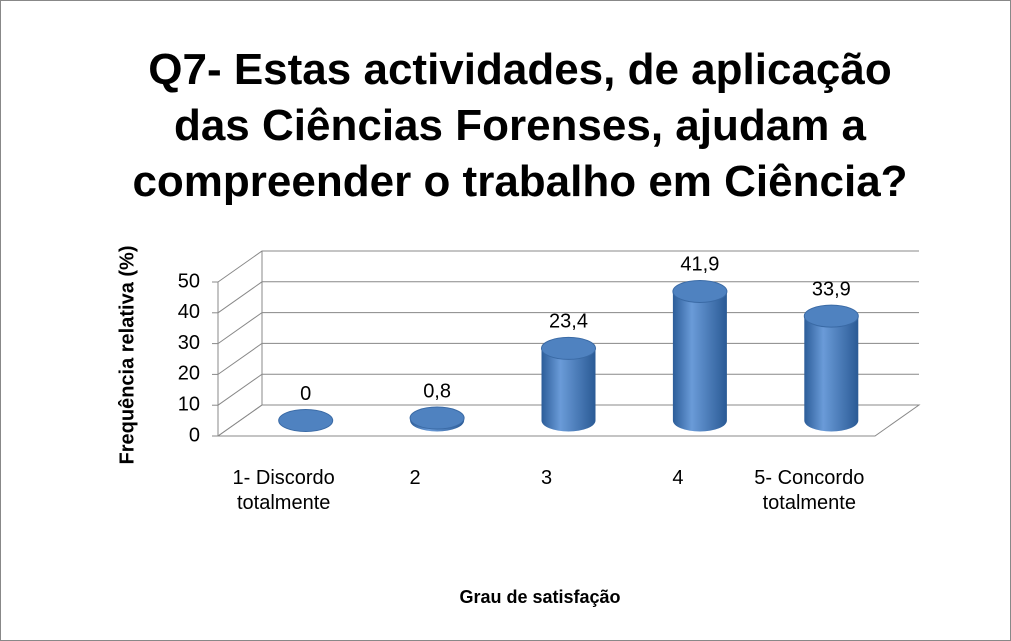  I want to click on y-tick-label: 30, so click(189, 343).